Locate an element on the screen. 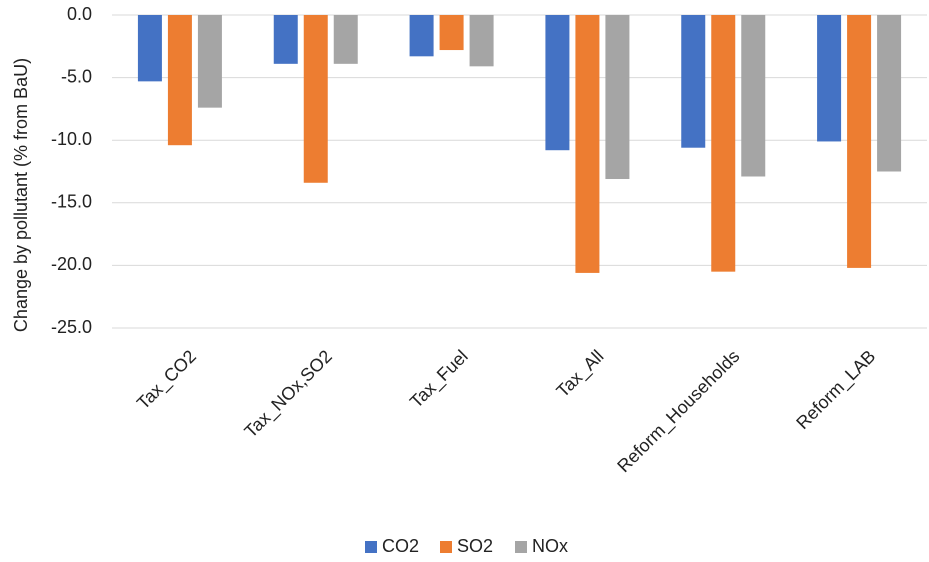 The image size is (929, 562). y-tick-label: -20.0 is located at coordinates (71, 264).